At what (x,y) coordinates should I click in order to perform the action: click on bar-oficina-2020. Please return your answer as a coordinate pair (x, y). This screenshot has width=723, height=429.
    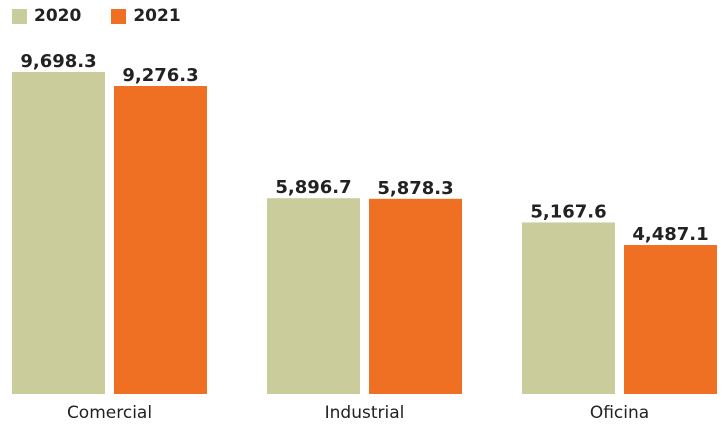
    Looking at the image, I should click on (568, 308).